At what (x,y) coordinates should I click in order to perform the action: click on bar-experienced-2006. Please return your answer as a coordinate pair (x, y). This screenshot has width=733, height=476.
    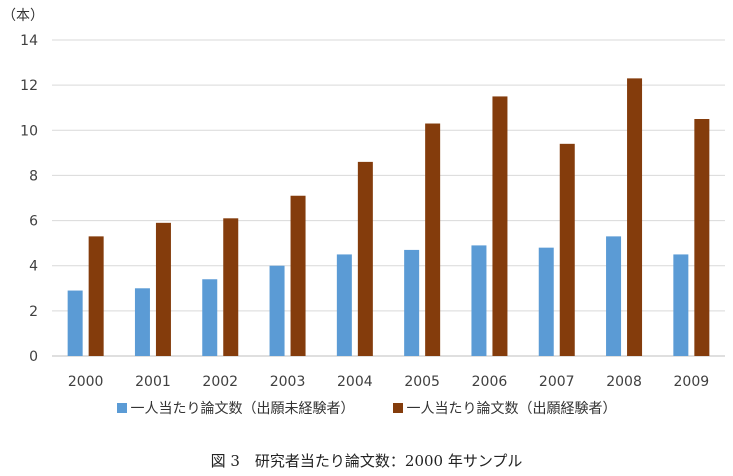
    Looking at the image, I should click on (500, 226).